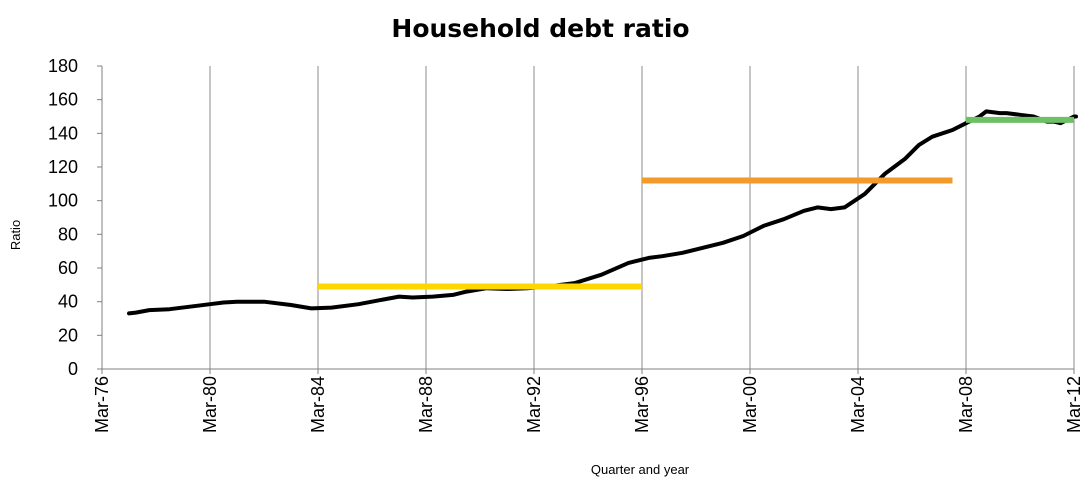  Describe the element at coordinates (540, 28) in the screenshot. I see `chart-title: Household debt ratio` at that location.